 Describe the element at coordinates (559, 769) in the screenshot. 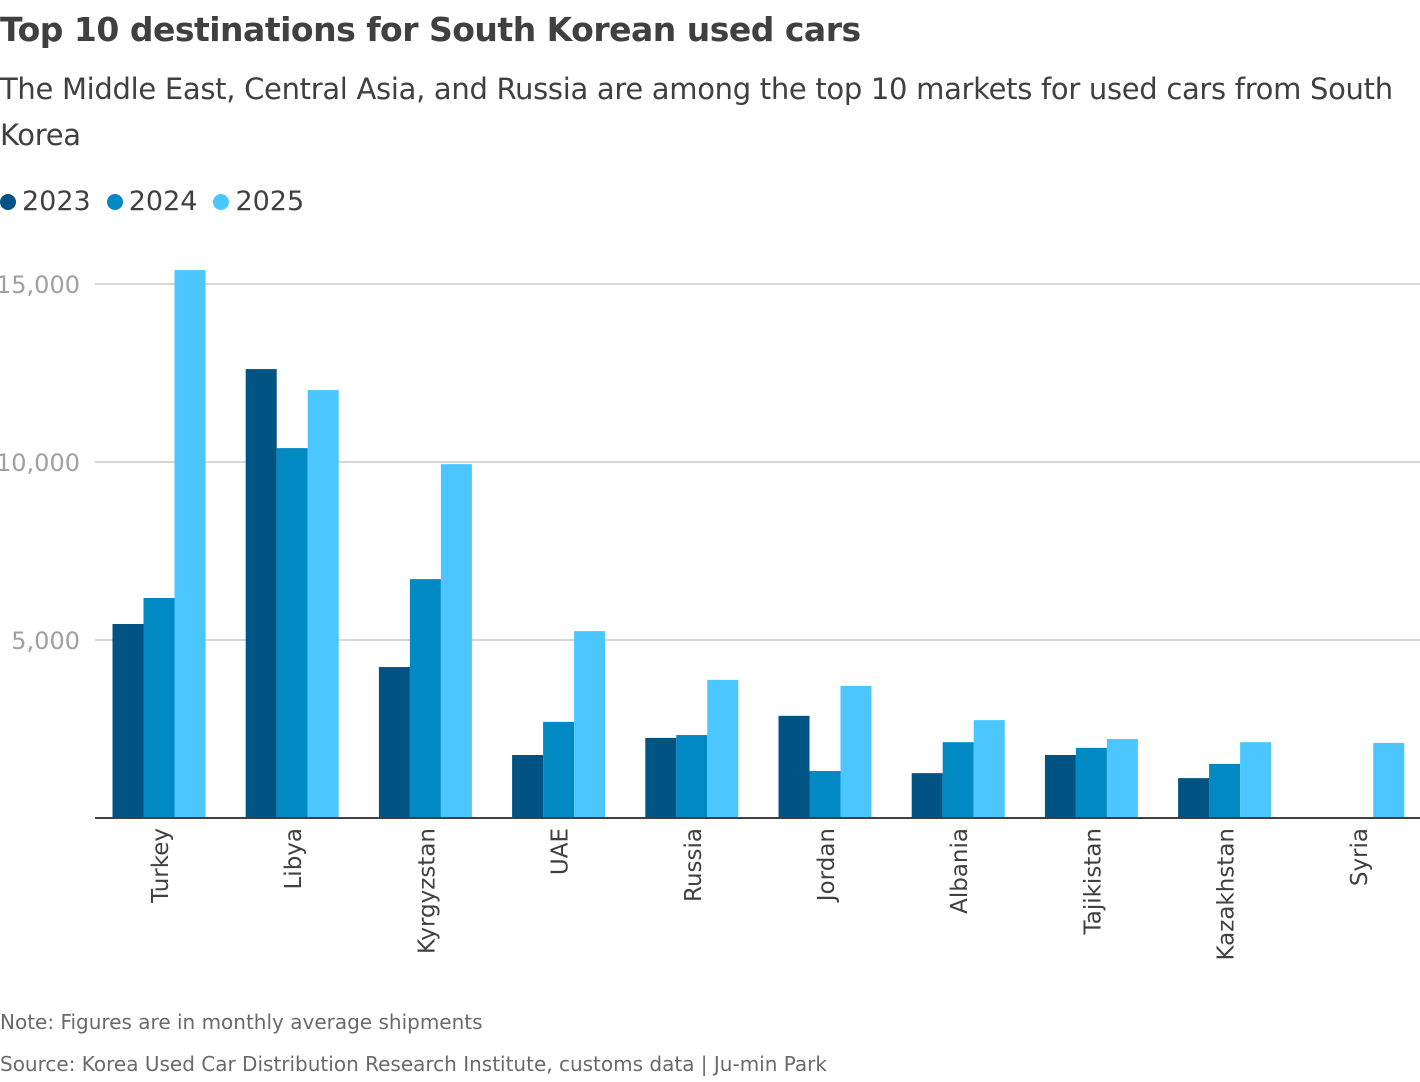

I see `bar-uae-2024` at that location.